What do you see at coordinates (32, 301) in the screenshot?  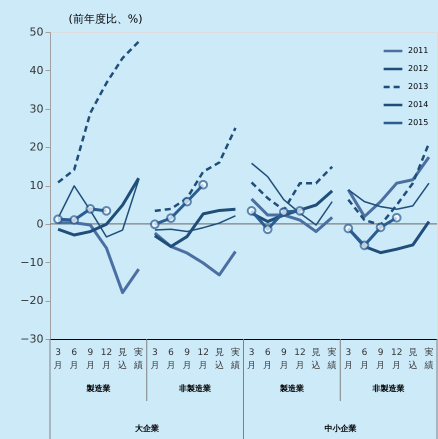 I see `y-tick-label: −20` at bounding box center [32, 301].